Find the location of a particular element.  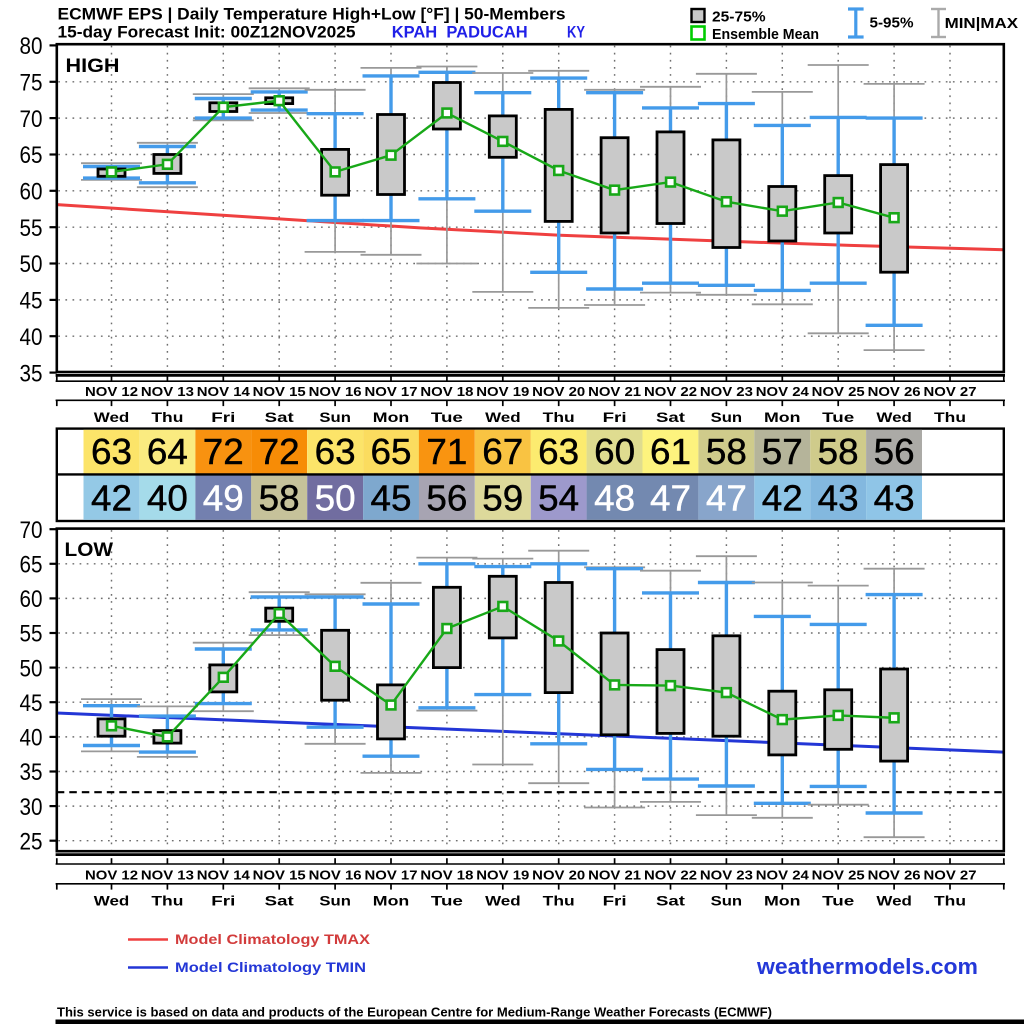

svg-text: 48 is located at coordinates (614, 497).